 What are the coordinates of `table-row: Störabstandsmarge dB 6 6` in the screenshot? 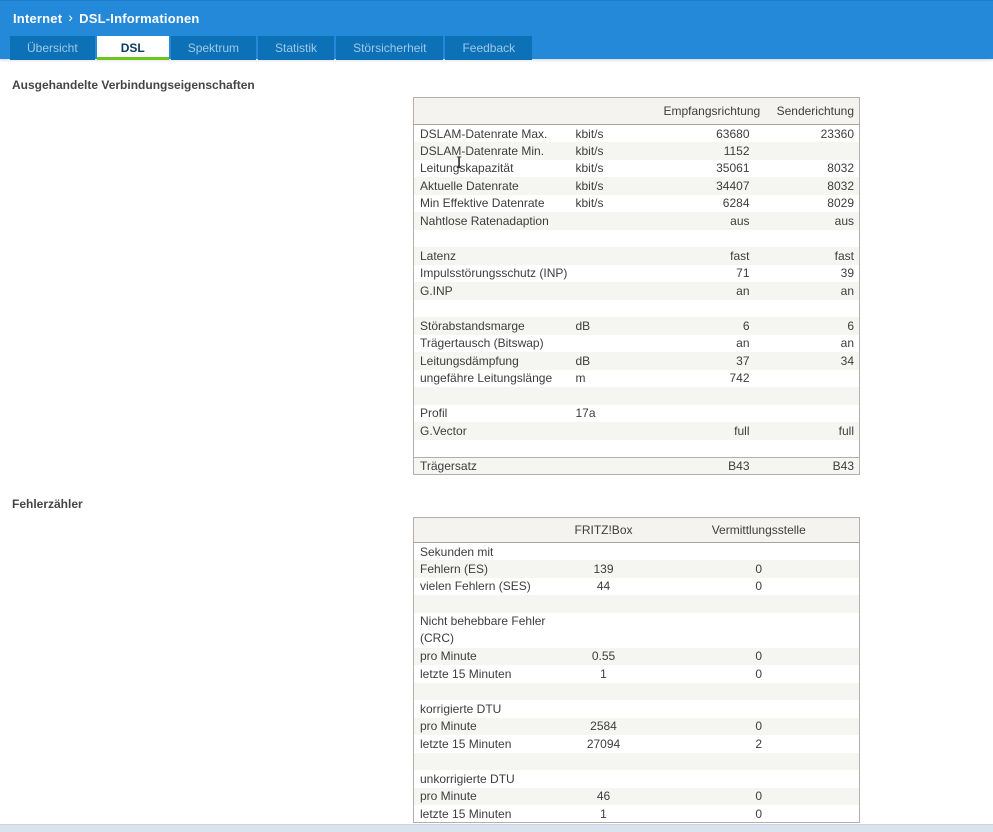 It's located at (636, 326).